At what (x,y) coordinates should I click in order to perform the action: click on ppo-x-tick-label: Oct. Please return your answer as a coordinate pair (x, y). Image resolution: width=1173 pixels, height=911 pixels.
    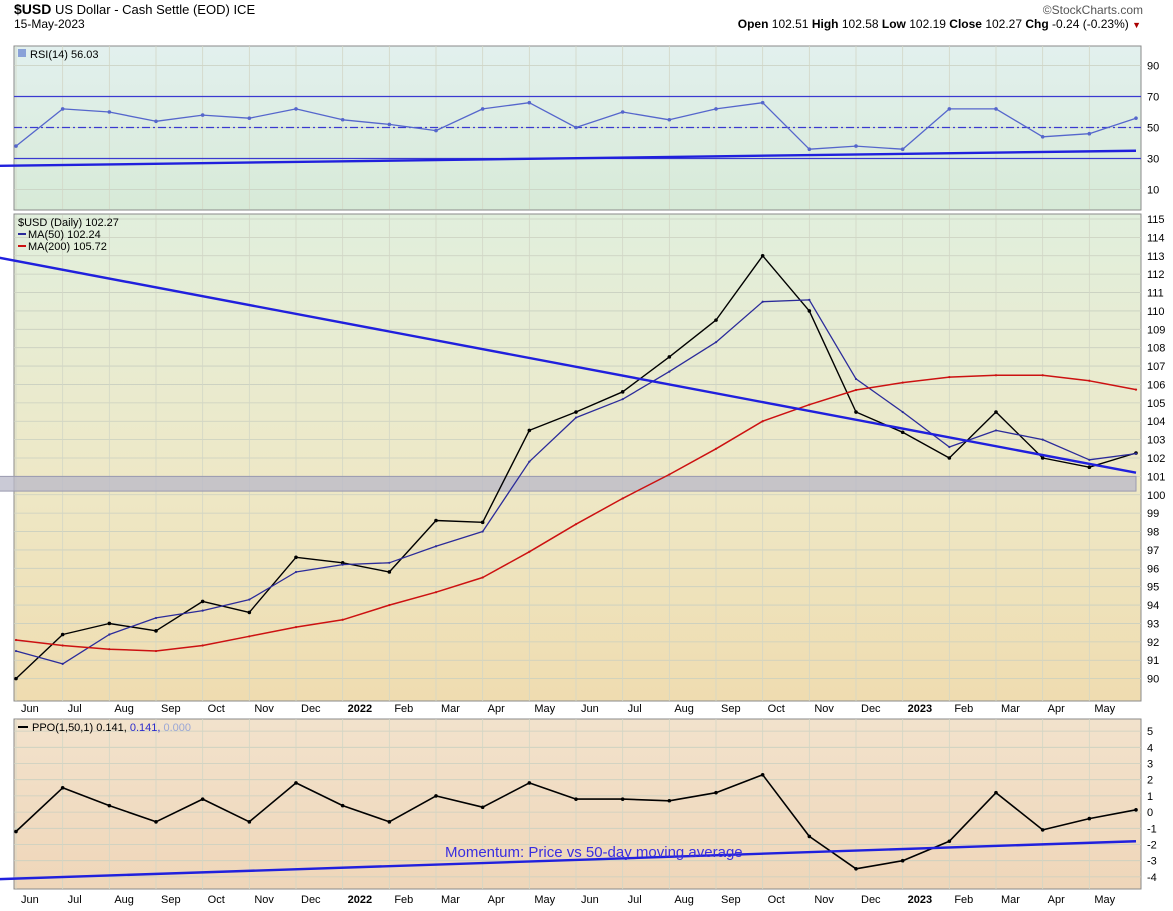
    Looking at the image, I should click on (216, 900).